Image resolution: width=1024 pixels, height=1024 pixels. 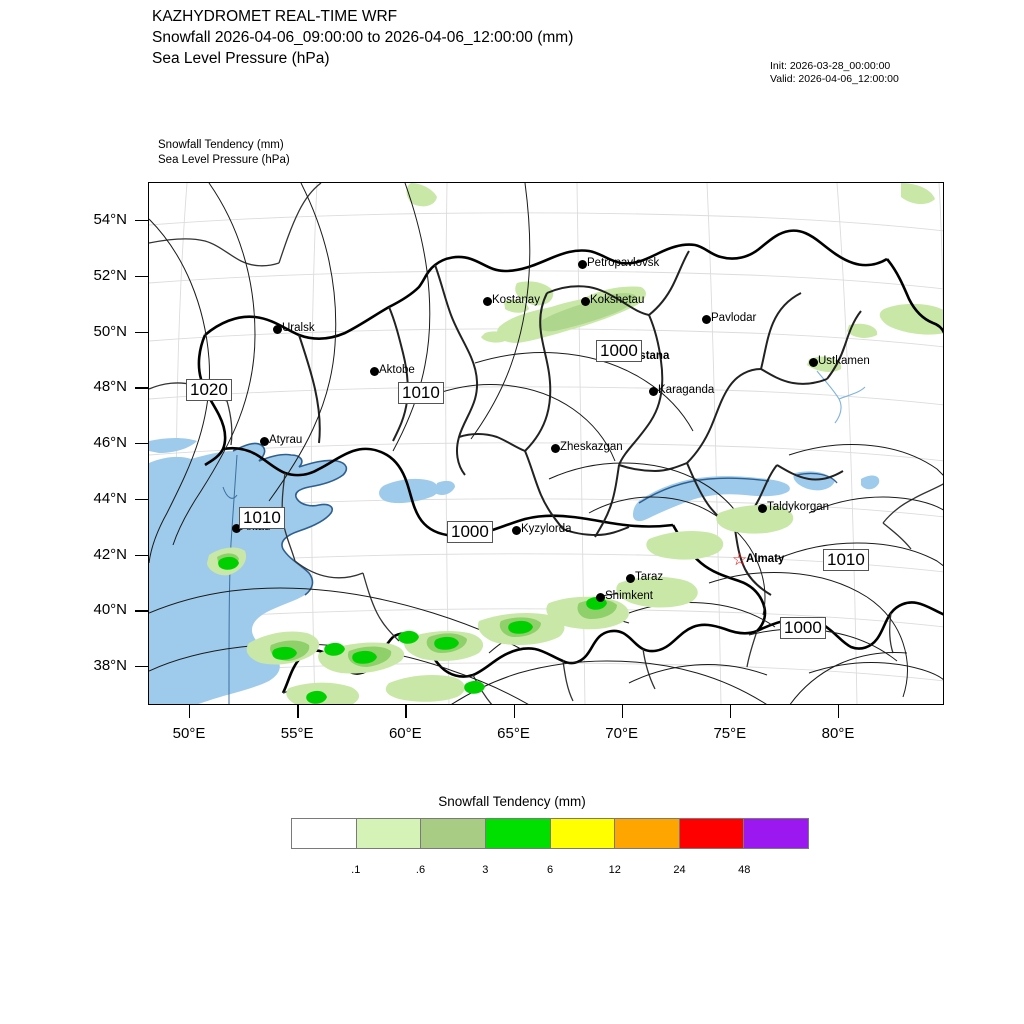 I want to click on colorbar-tick-label: .1, so click(x=356, y=870).